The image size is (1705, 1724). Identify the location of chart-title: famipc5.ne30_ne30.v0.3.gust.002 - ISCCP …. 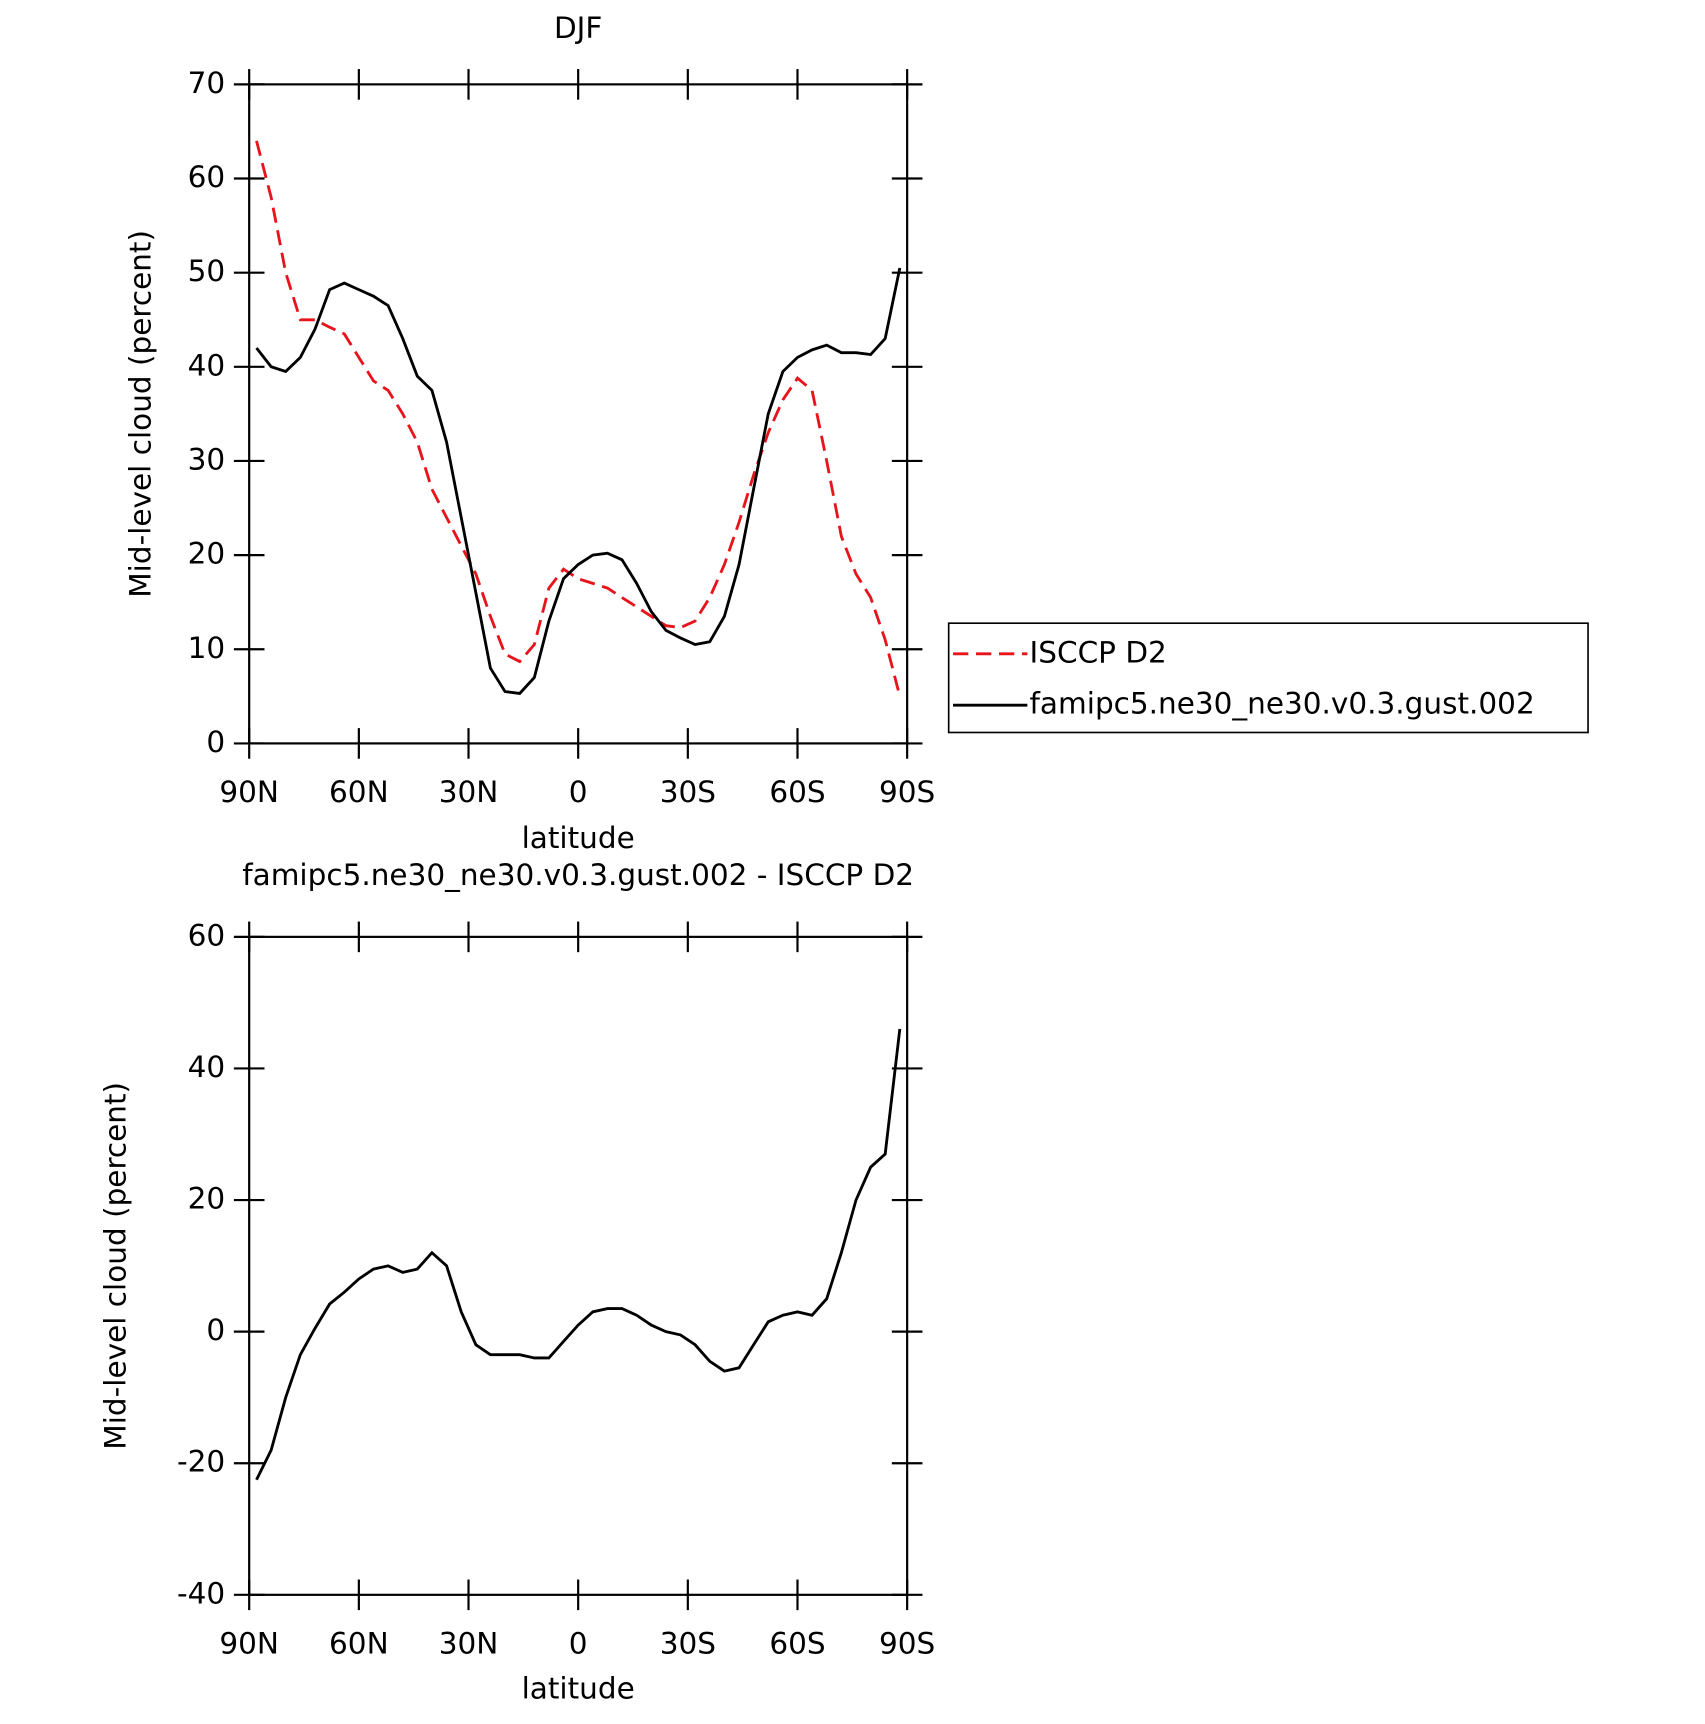
(578, 875).